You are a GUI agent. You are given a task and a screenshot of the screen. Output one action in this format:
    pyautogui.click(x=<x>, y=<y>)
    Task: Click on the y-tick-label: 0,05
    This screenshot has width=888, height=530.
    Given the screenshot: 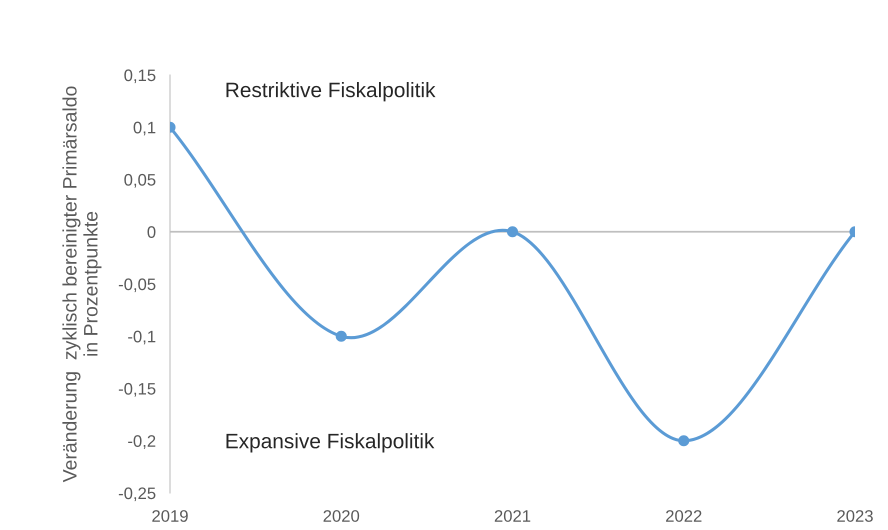 What is the action you would take?
    pyautogui.click(x=140, y=181)
    